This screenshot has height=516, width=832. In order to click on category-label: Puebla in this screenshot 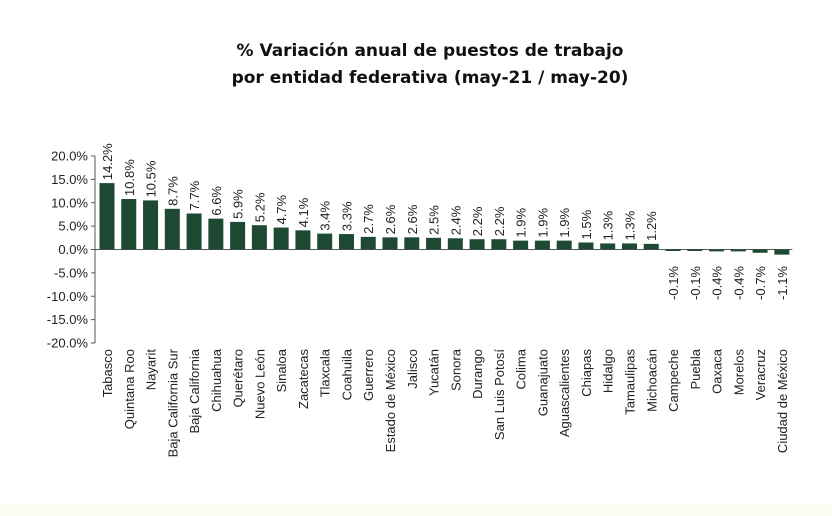, I will do `click(695, 368)`.